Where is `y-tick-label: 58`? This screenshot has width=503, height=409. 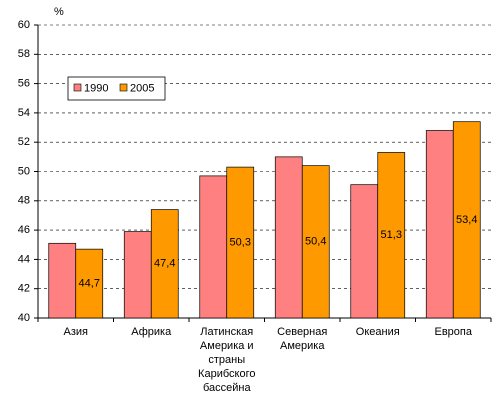
y-tick-label: 58 is located at coordinates (24, 54).